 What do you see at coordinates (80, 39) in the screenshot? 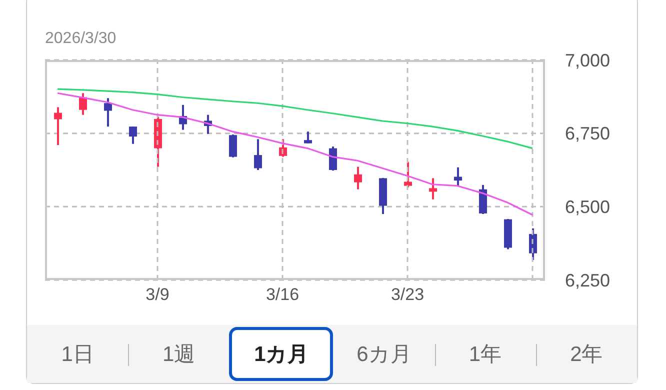
I see `chart-title: 2026/3/30` at bounding box center [80, 39].